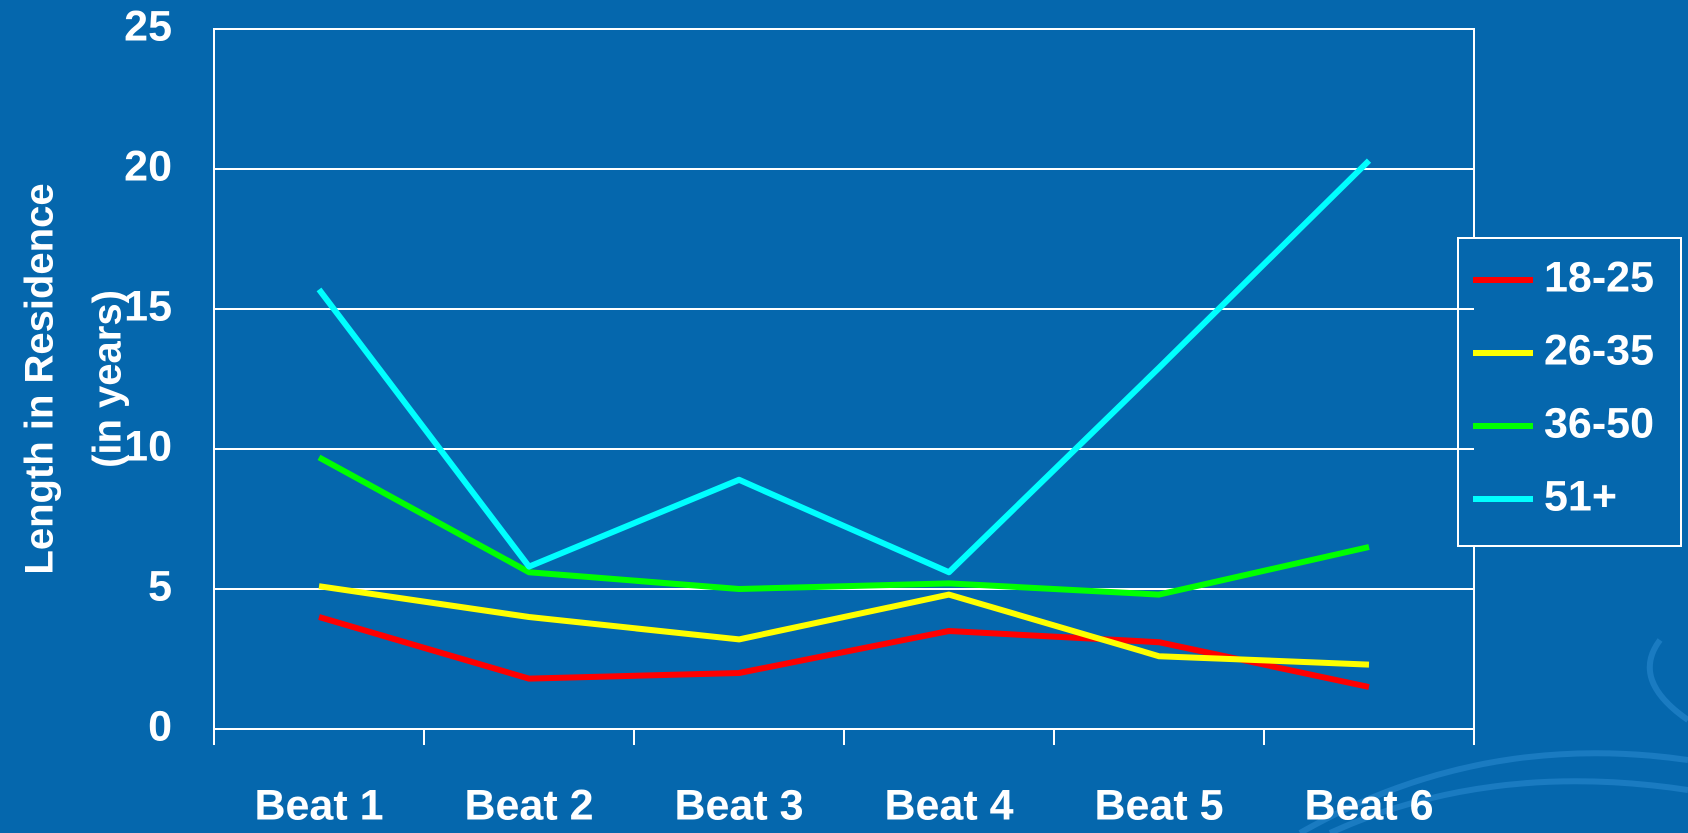 This screenshot has width=1688, height=833. Describe the element at coordinates (1569, 392) in the screenshot. I see `legend-box` at that location.